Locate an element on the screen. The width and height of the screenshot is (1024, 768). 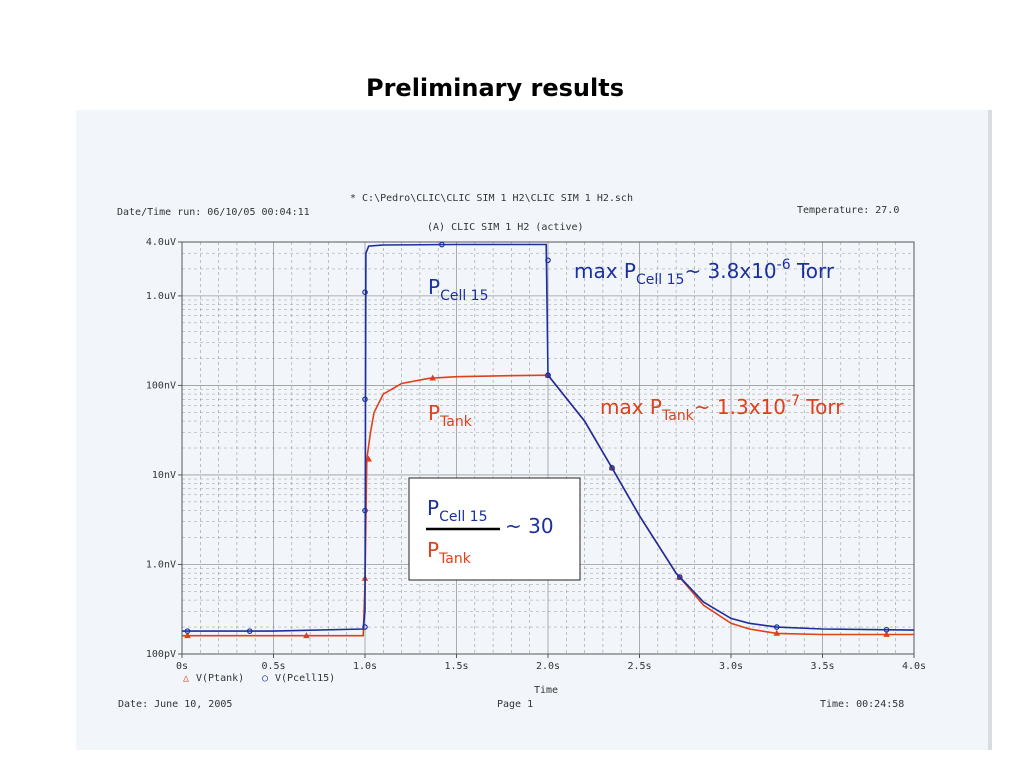
x-tick-label: 4.0s is located at coordinates (914, 666).